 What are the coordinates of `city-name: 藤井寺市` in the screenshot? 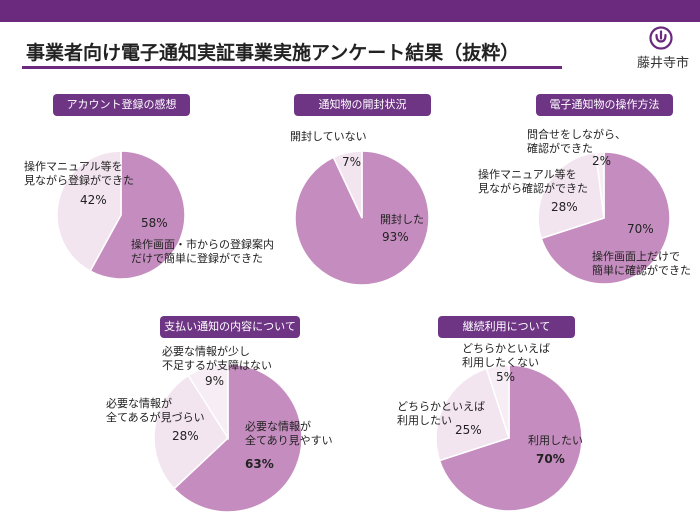 It's located at (663, 63).